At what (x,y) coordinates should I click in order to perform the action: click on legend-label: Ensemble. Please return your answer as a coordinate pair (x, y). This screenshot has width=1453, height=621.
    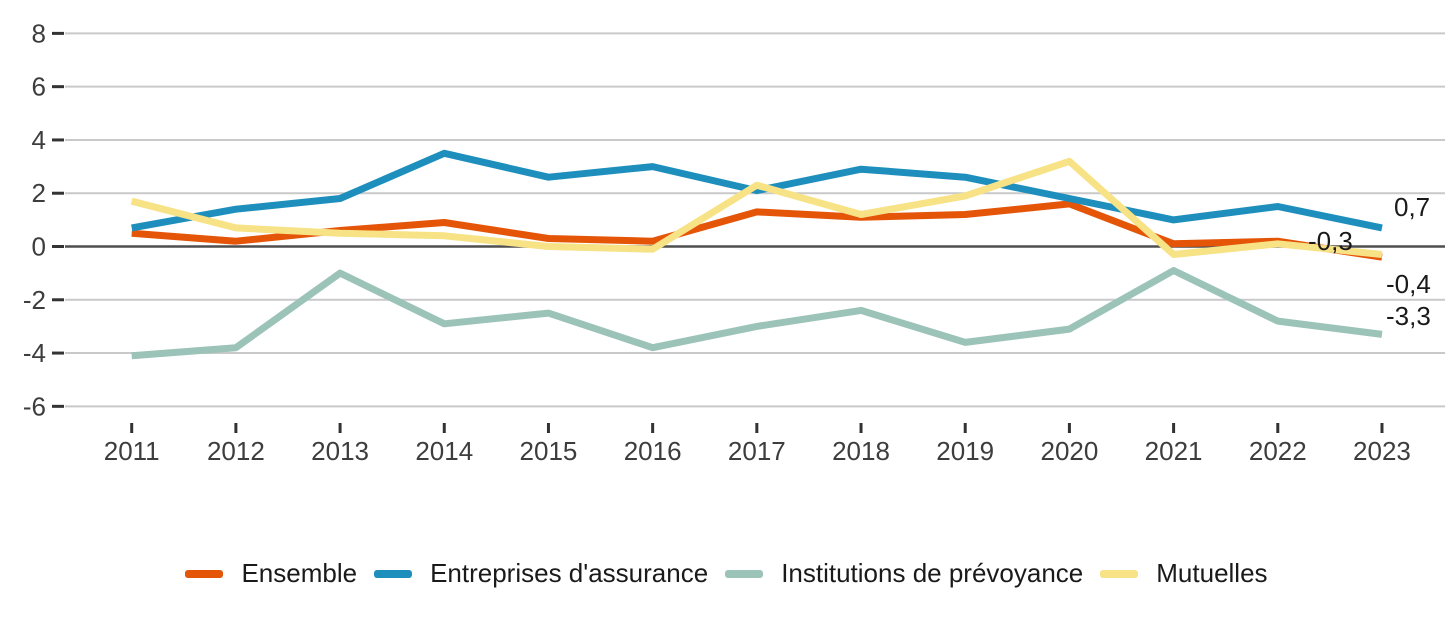
    Looking at the image, I should click on (299, 573).